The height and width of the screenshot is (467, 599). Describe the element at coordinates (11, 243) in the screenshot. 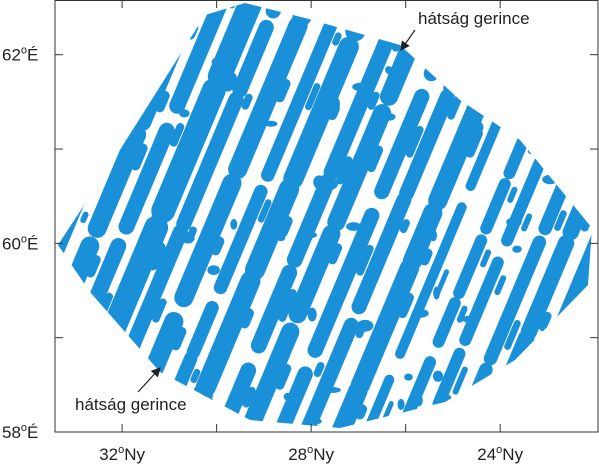

I see `tick-value: 60` at that location.